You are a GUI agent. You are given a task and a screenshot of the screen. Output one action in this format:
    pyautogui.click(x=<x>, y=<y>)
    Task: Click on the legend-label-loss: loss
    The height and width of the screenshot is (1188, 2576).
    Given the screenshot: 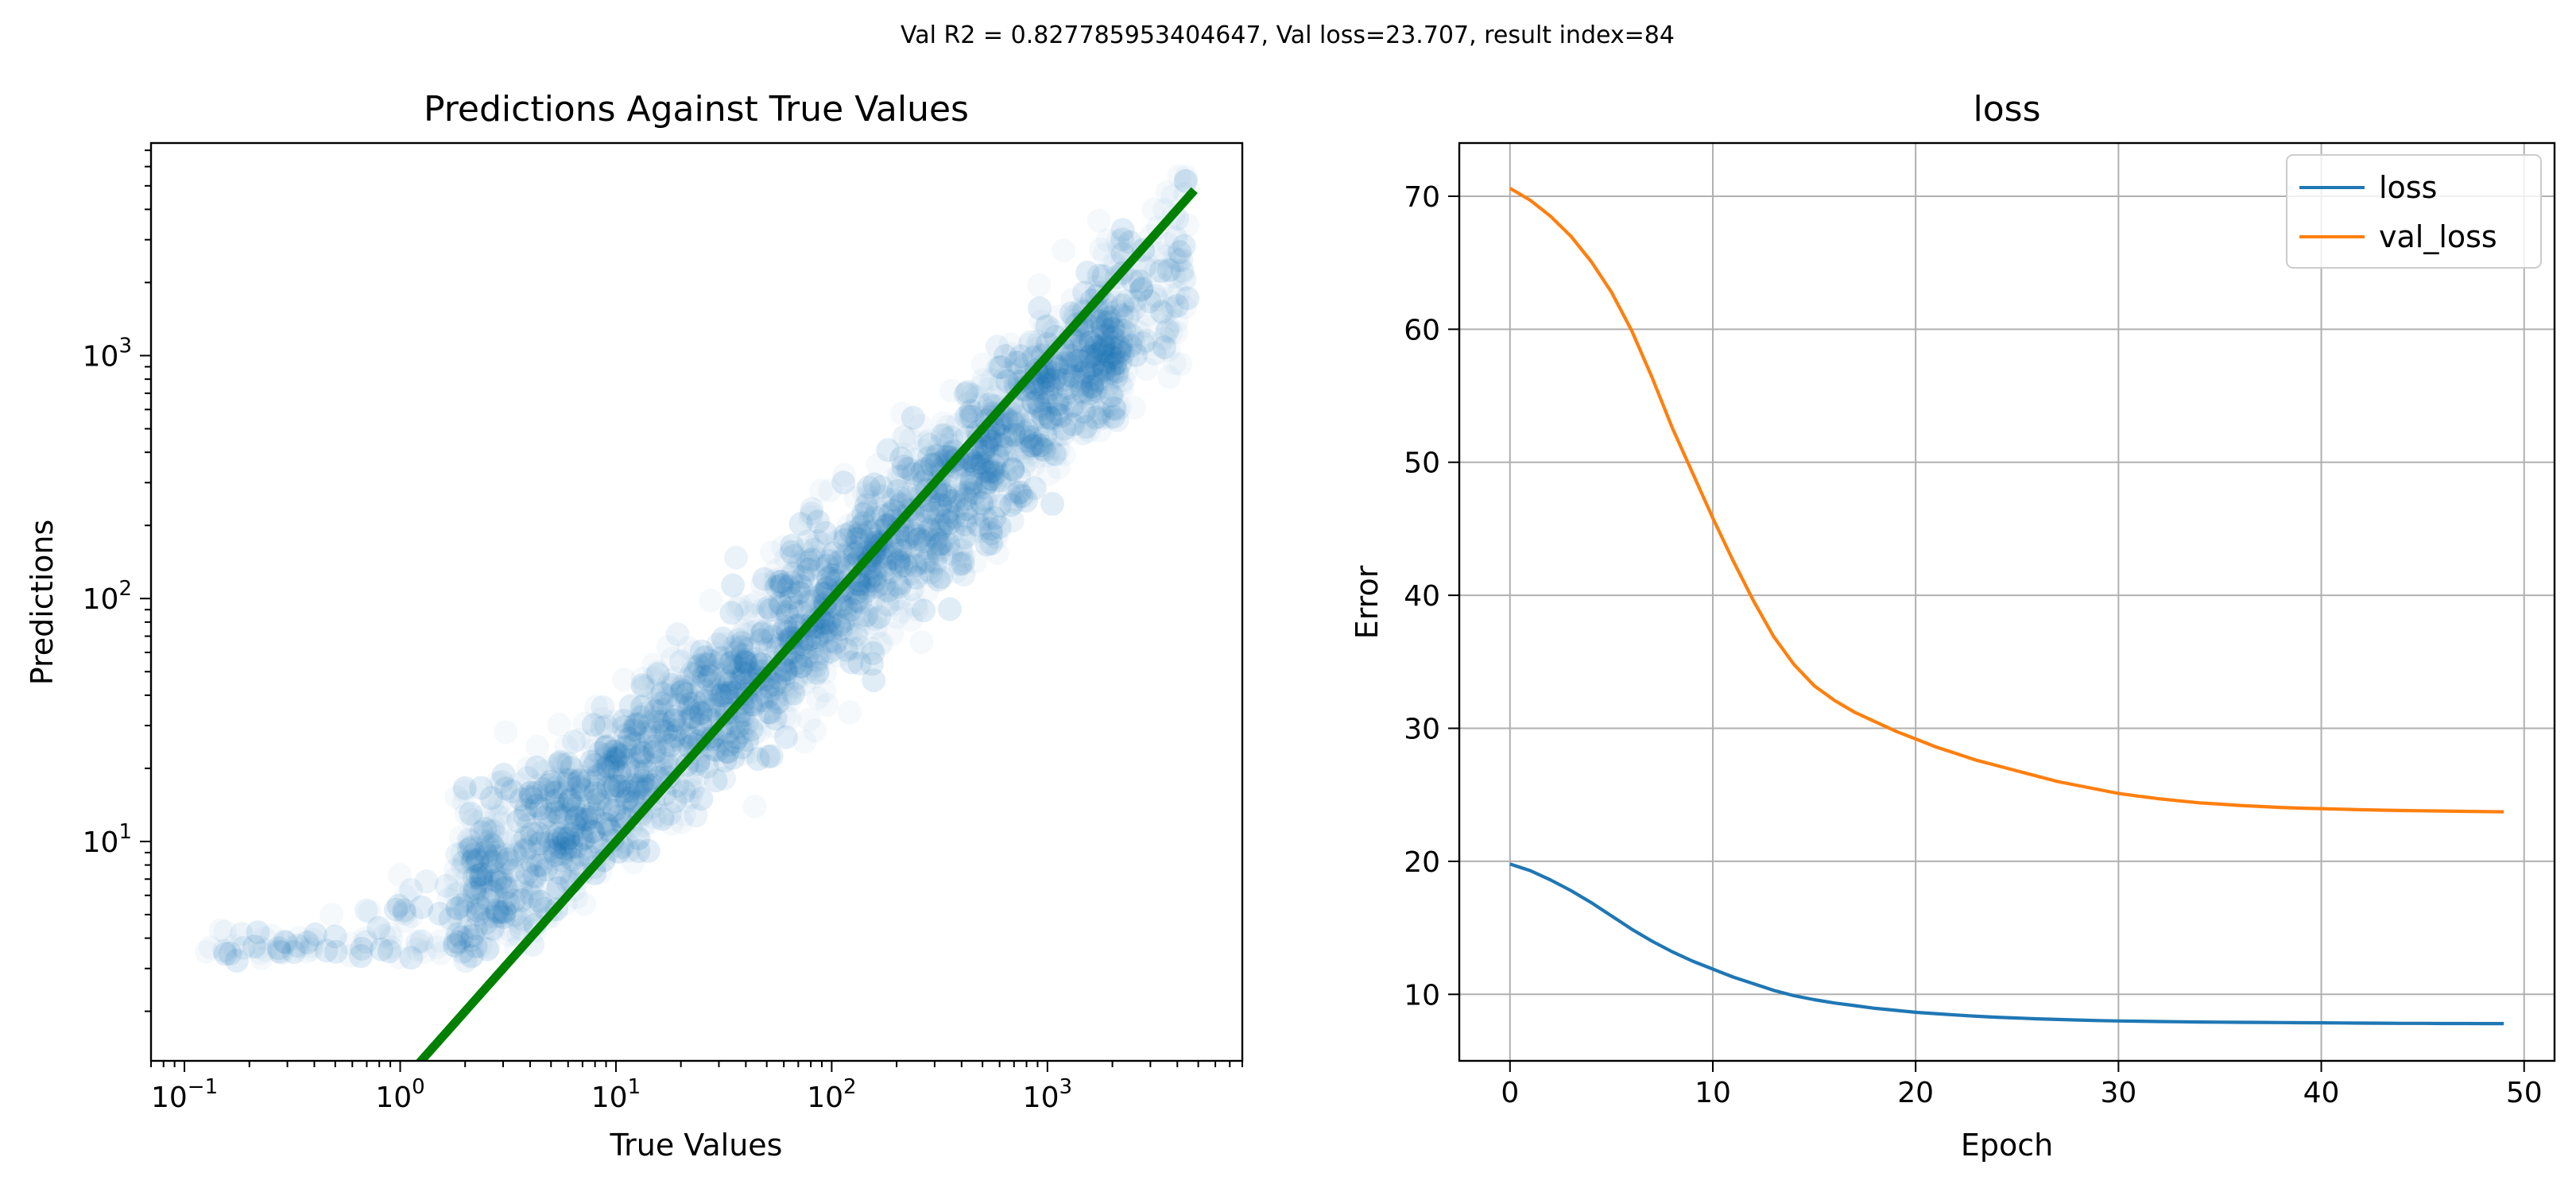 What is the action you would take?
    pyautogui.click(x=2408, y=187)
    